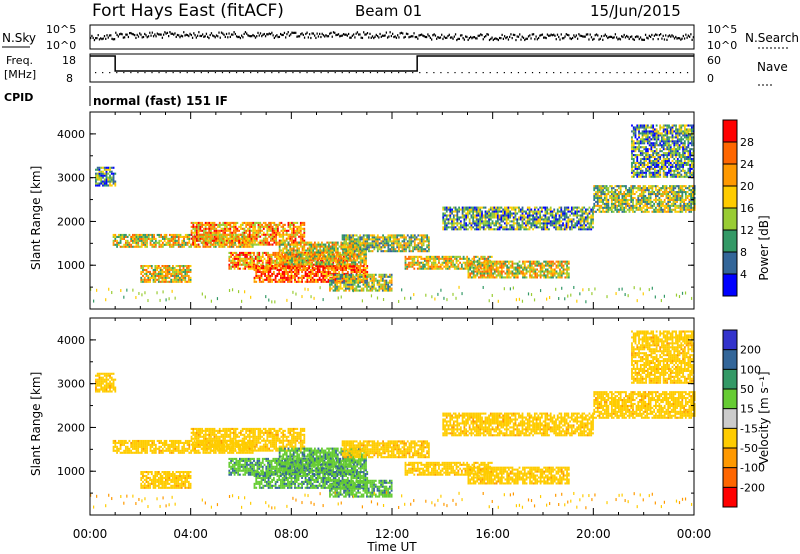  Describe the element at coordinates (69, 60) in the screenshot. I see `freq-left-tick-top: 18` at that location.